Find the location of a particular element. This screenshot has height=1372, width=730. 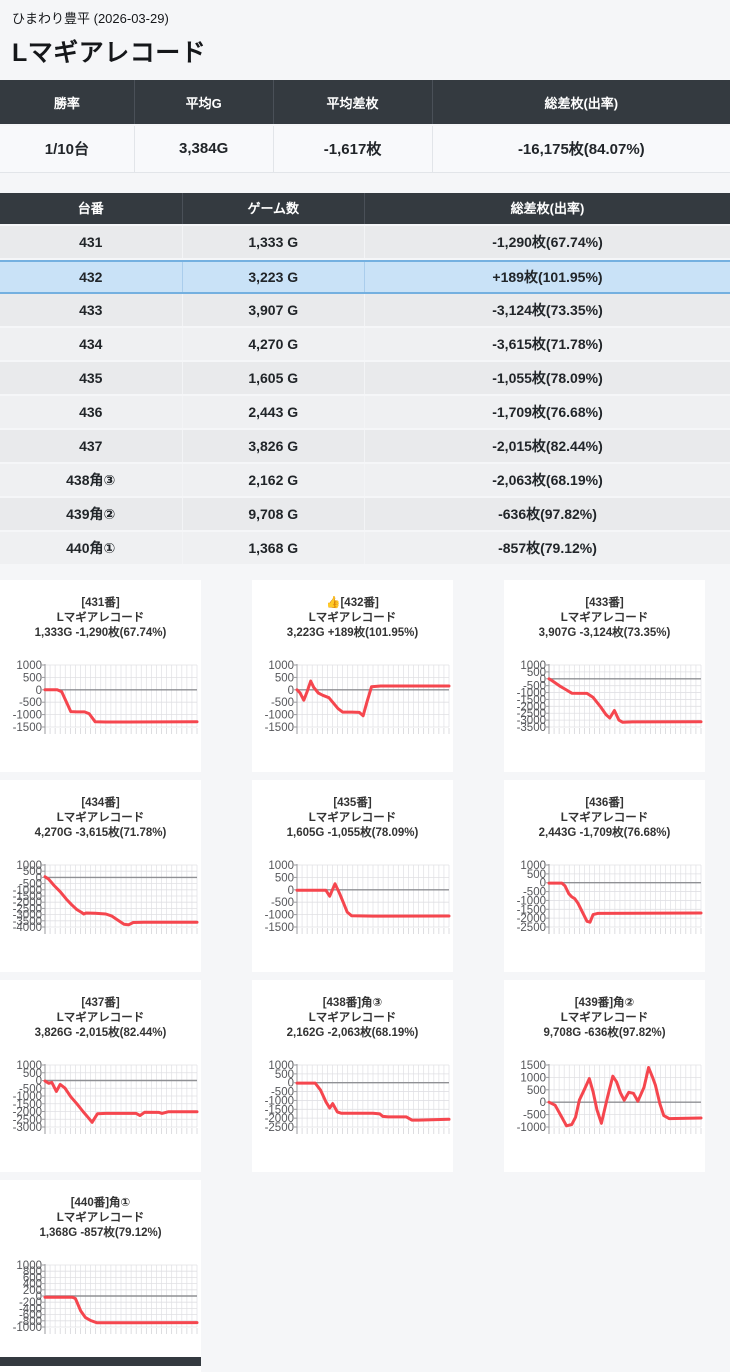

cell-diff: -636枚(97.82%) is located at coordinates (547, 513).